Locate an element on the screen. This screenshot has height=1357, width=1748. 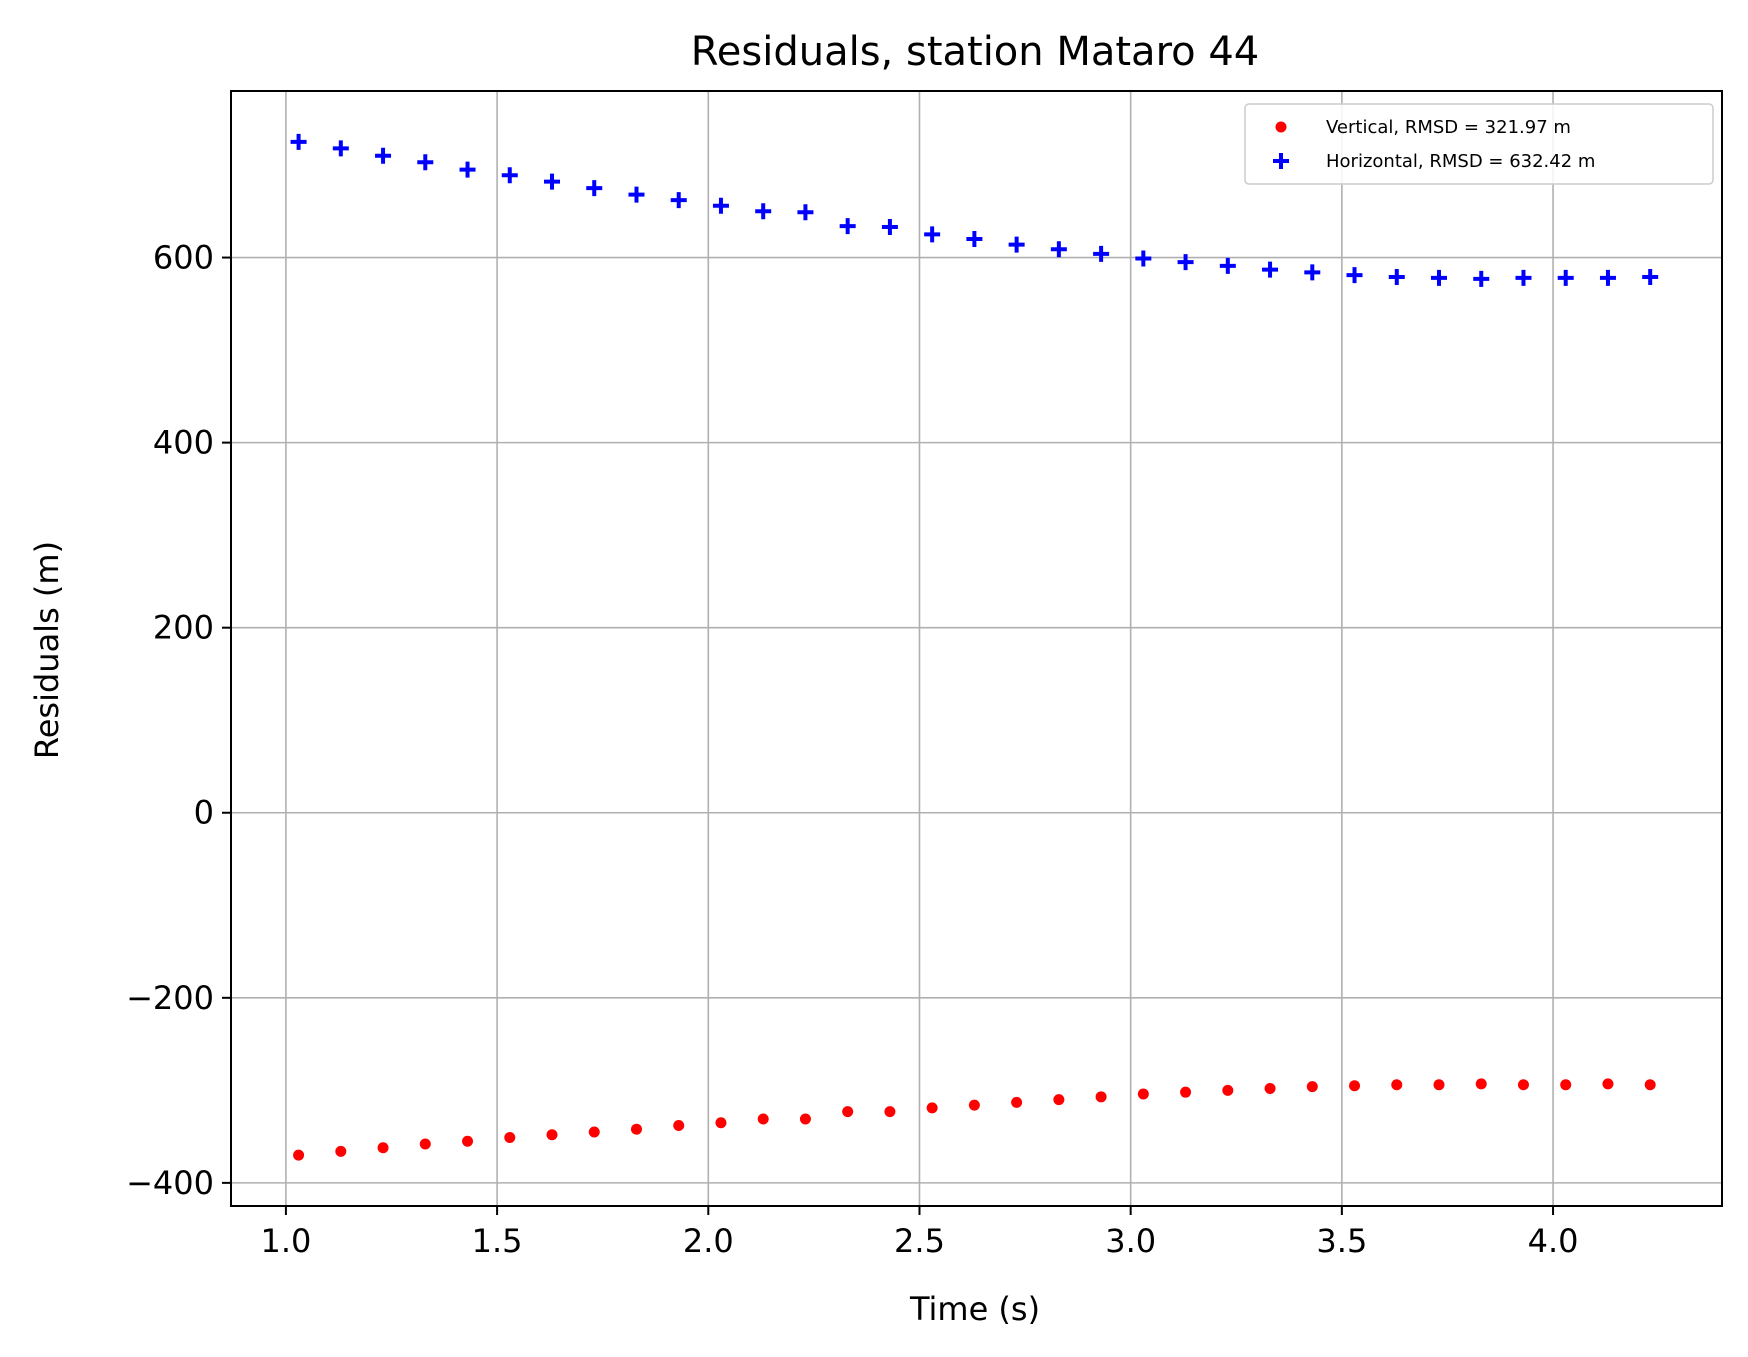
x-tick-label: 1.0 is located at coordinates (285, 1241).